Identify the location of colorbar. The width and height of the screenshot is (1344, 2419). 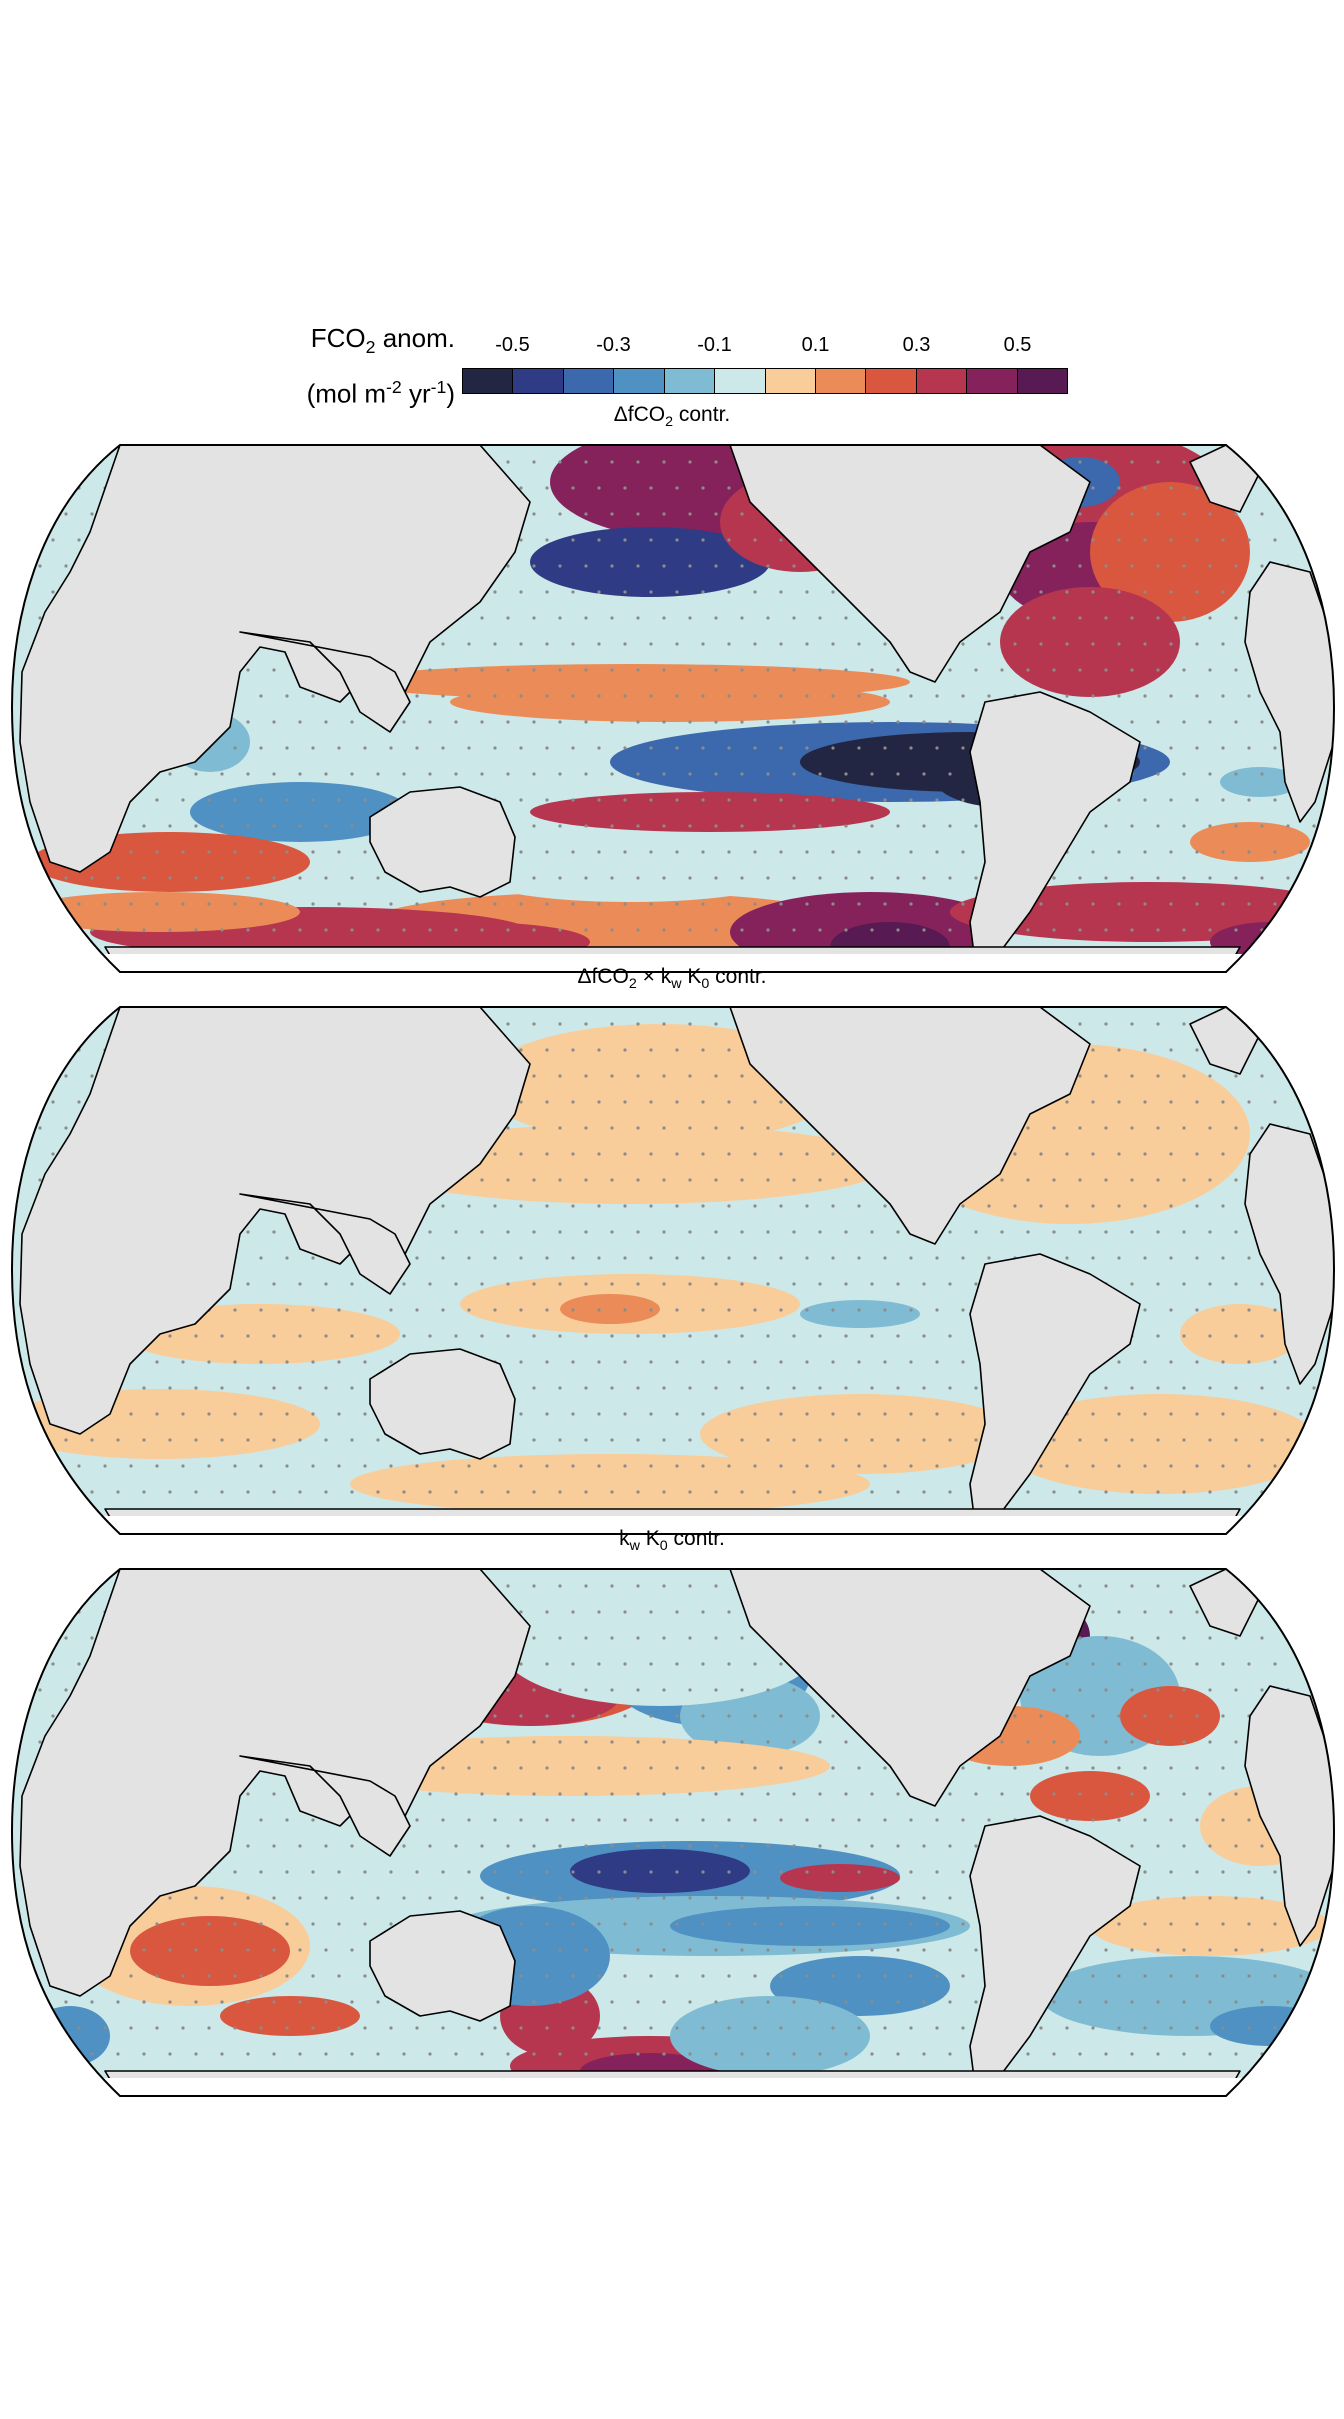
(765, 381).